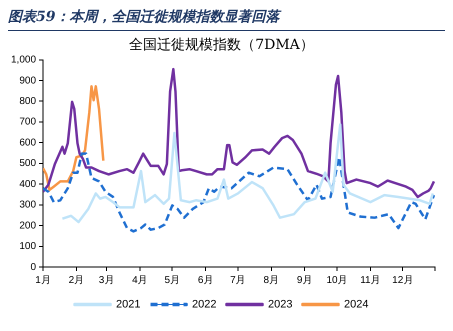 This screenshot has height=331, width=453. Describe the element at coordinates (221, 45) in the screenshot. I see `chart-subtitle: 全国迁徙规模指数（7DMA）` at that location.